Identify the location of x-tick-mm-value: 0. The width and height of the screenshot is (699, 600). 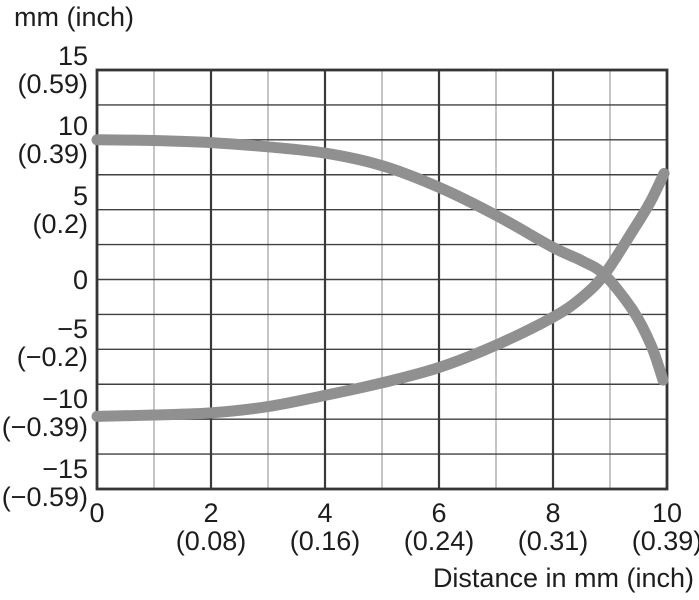
(97, 513).